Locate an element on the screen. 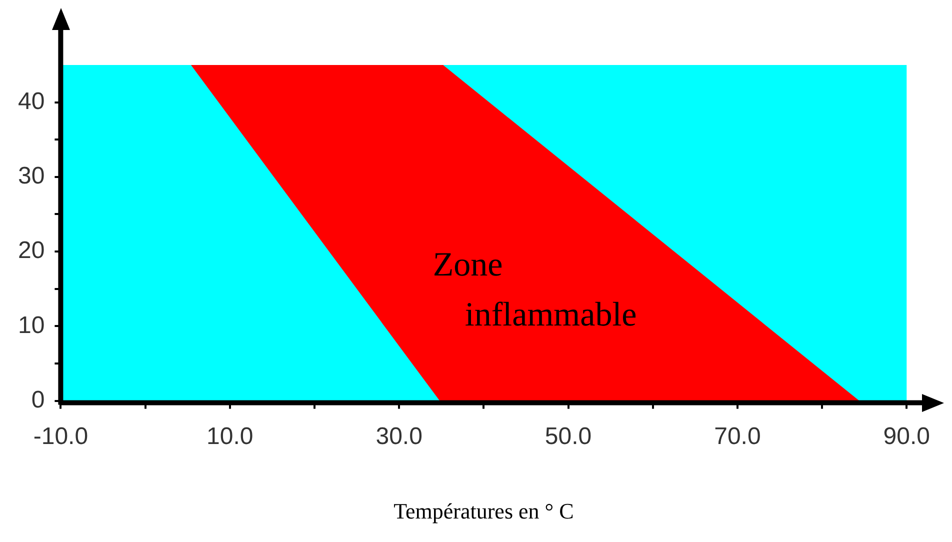 The height and width of the screenshot is (542, 952). y-tick-label: 40 is located at coordinates (31, 101).